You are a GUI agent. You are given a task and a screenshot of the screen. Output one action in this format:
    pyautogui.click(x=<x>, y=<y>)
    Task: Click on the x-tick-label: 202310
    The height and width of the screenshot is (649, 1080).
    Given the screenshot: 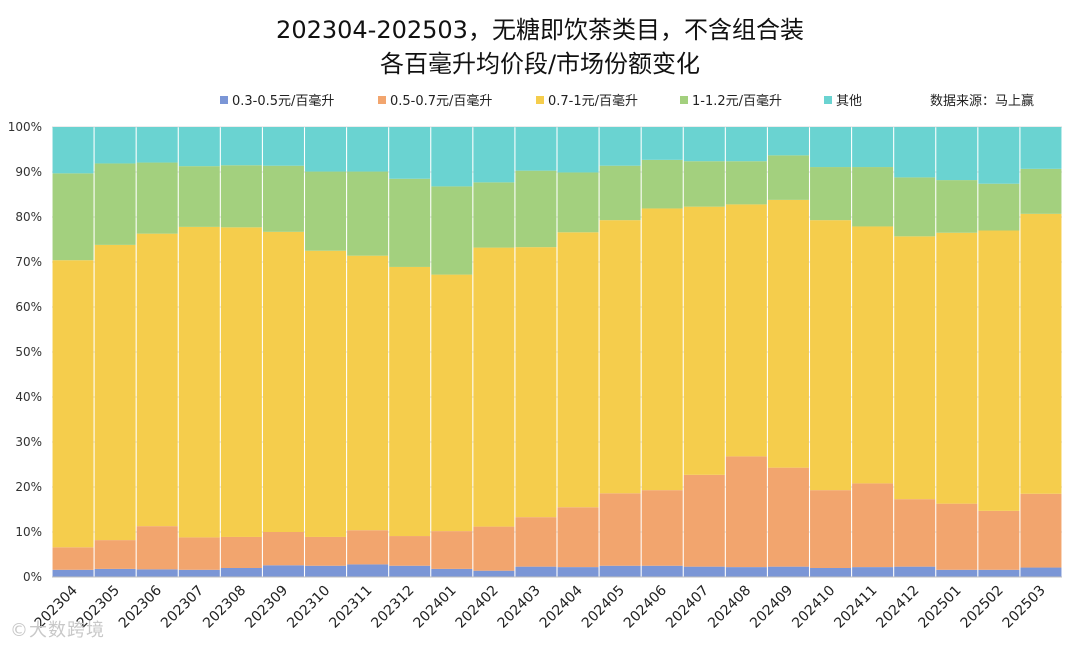 What is the action you would take?
    pyautogui.click(x=308, y=607)
    